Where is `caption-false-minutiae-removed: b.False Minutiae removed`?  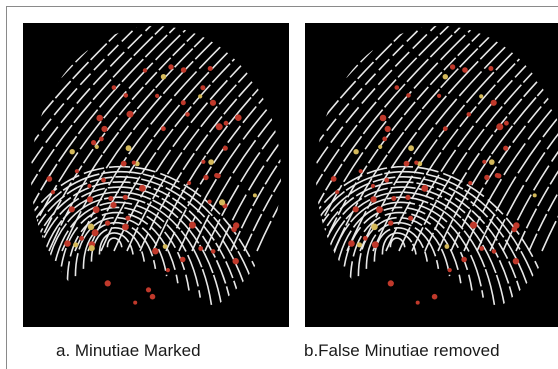
caption-false-minutiae-removed: b.False Minutiae removed is located at coordinates (402, 350).